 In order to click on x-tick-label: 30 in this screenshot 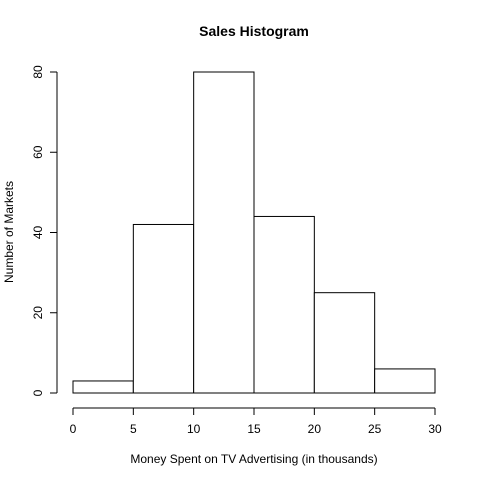, I will do `click(435, 429)`.